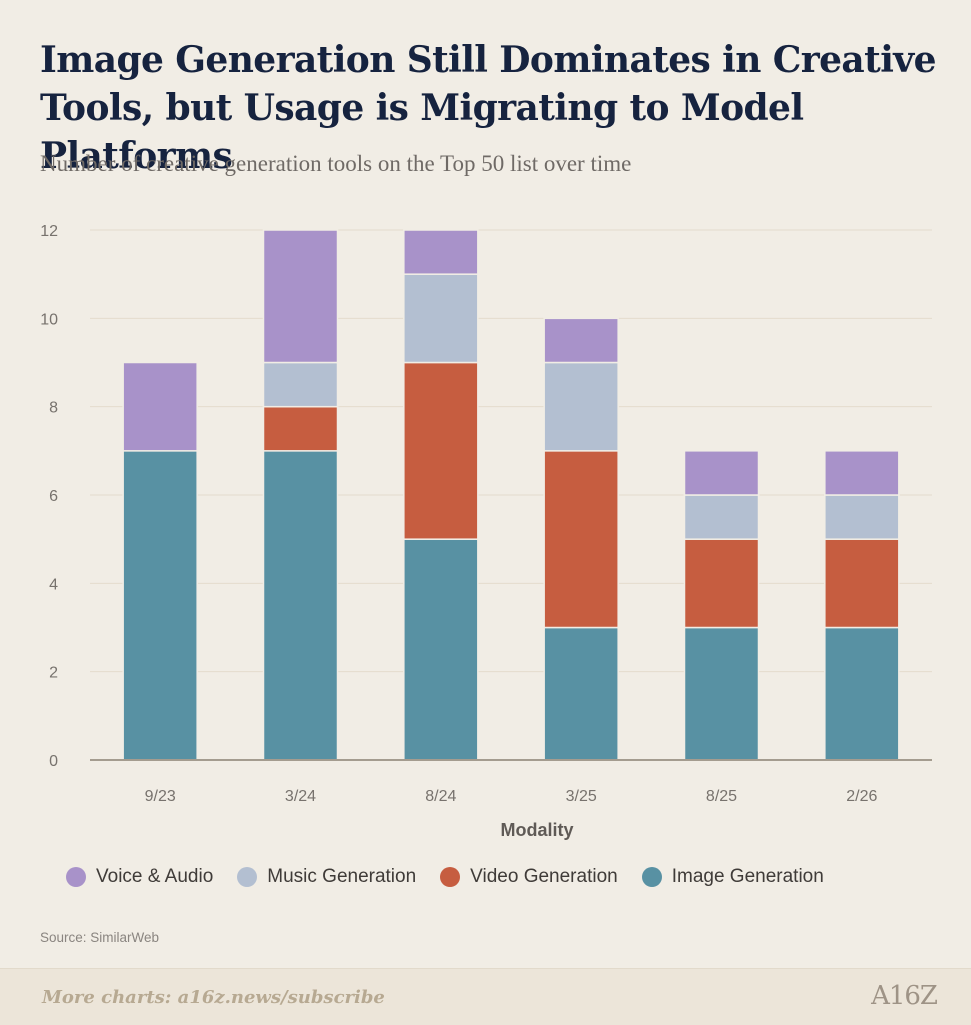  What do you see at coordinates (651, 877) in the screenshot?
I see `legend-swatch-image-generation` at bounding box center [651, 877].